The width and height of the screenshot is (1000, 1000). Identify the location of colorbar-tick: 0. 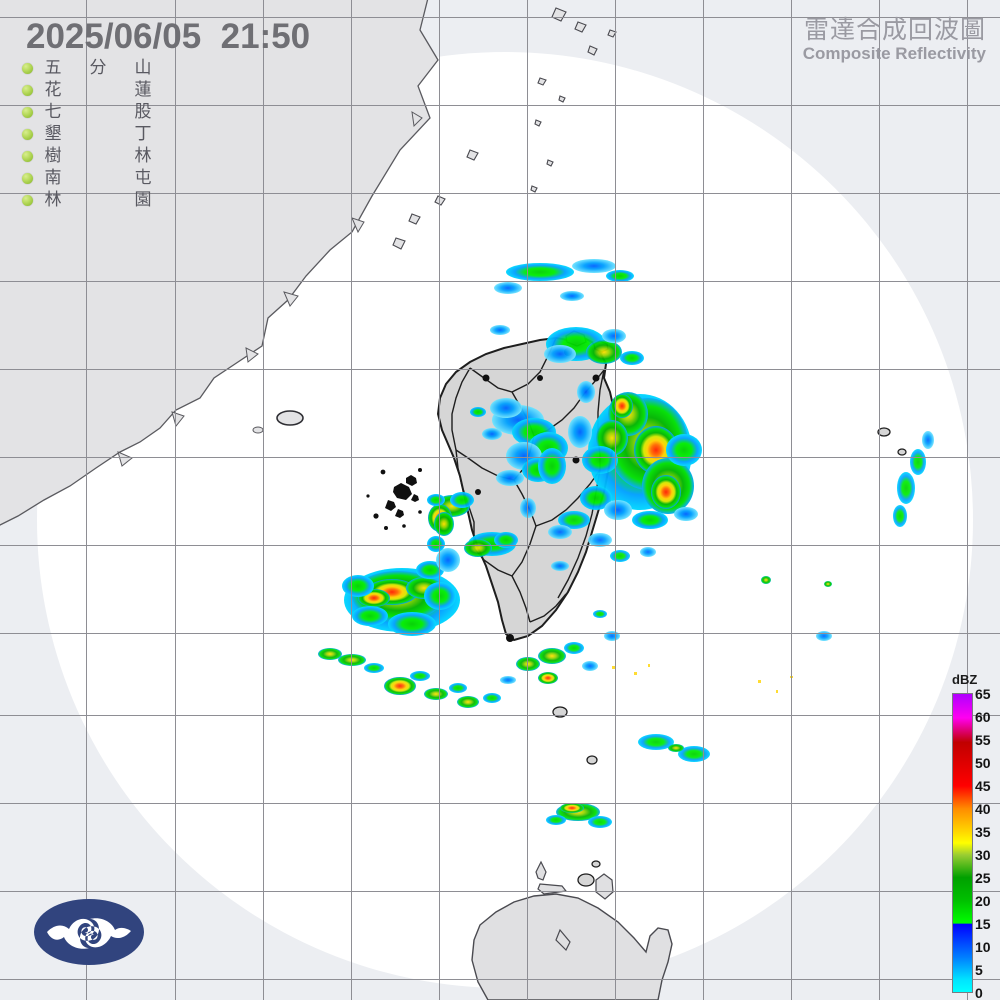
(979, 992).